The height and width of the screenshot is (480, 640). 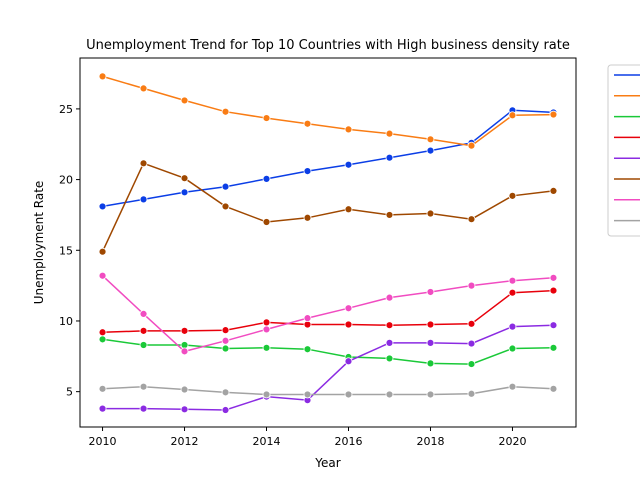 I want to click on y-tick-label: 10, so click(x=66, y=321).